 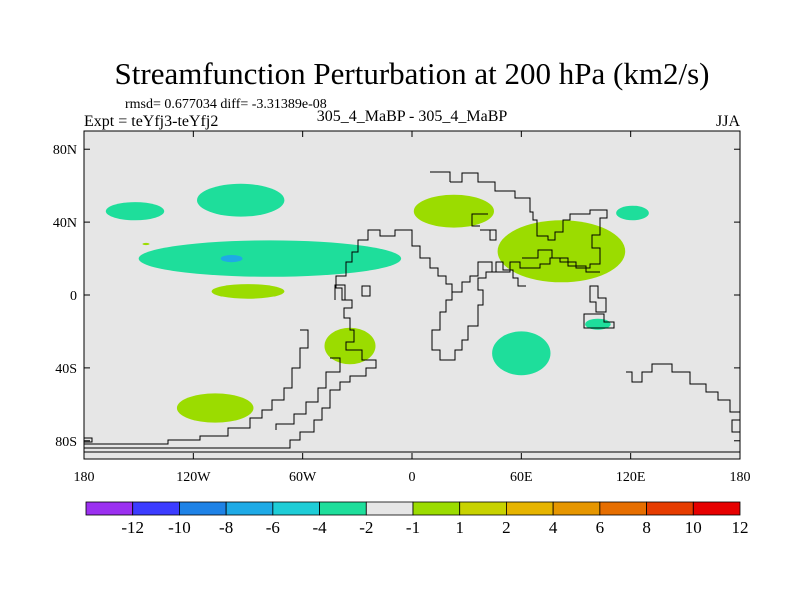 What do you see at coordinates (646, 527) in the screenshot?
I see `colorbar-label: 8` at bounding box center [646, 527].